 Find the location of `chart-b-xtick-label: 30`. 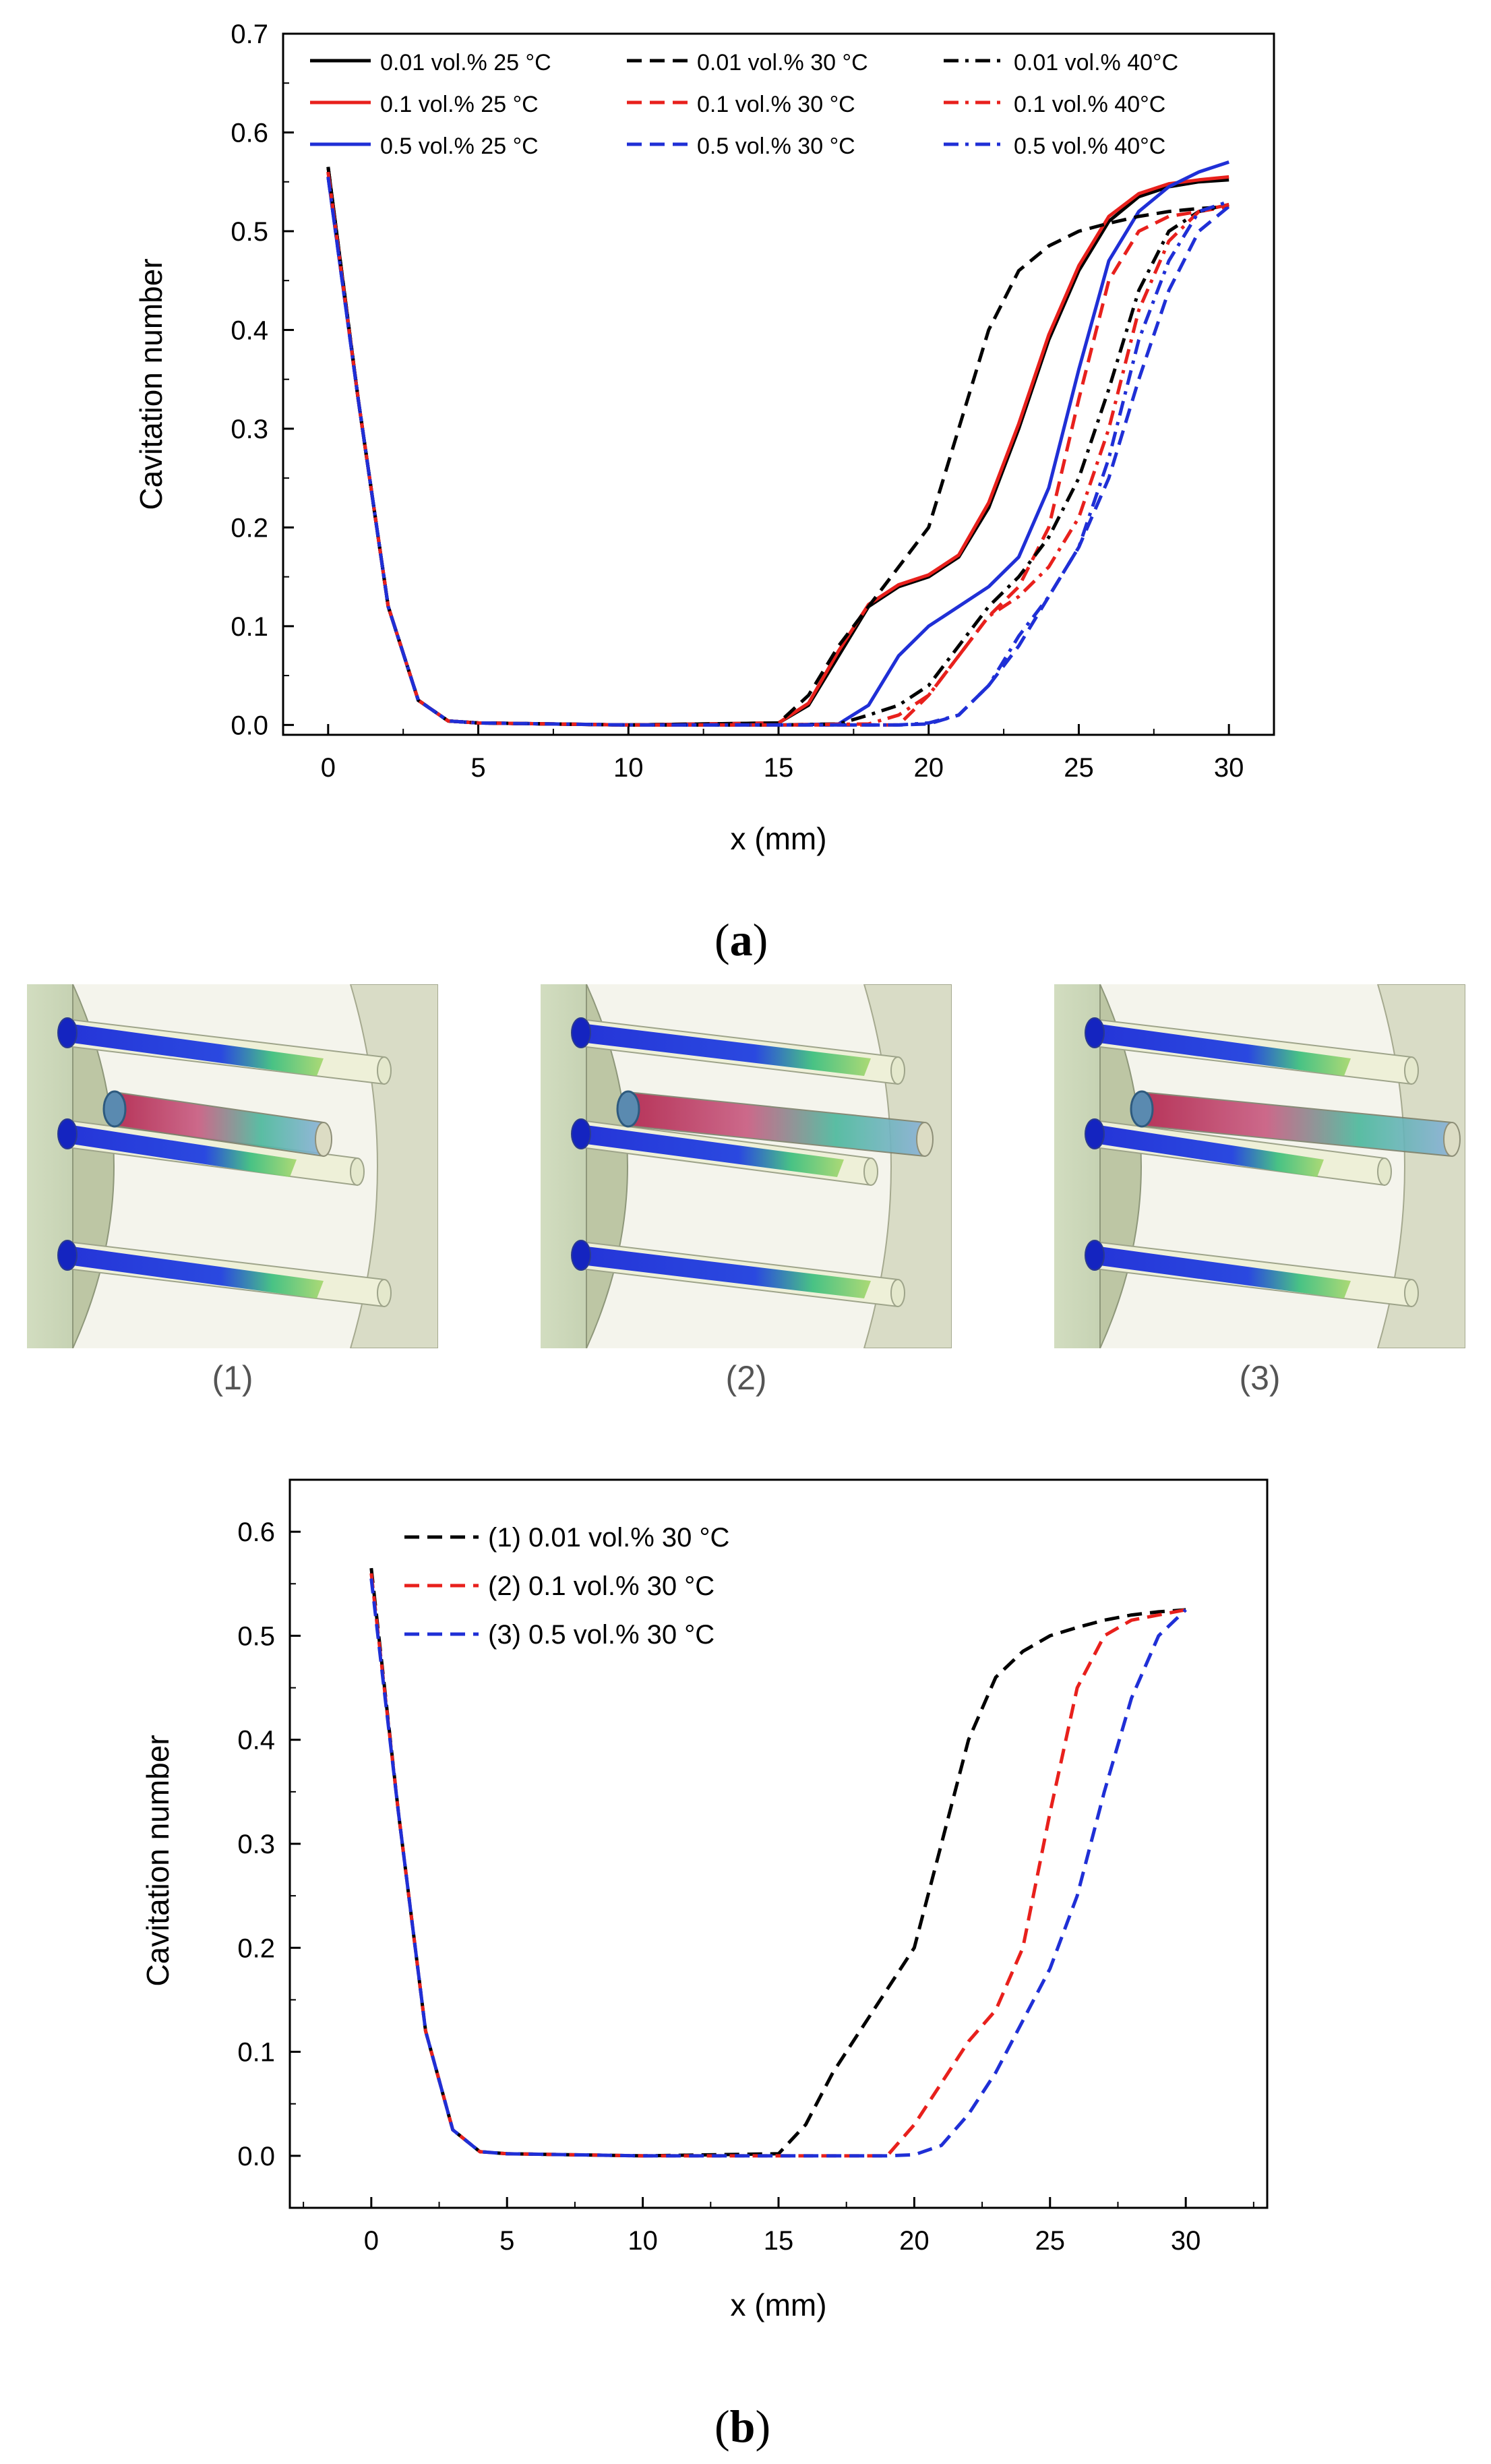

chart-b-xtick-label: 30 is located at coordinates (1186, 2241).